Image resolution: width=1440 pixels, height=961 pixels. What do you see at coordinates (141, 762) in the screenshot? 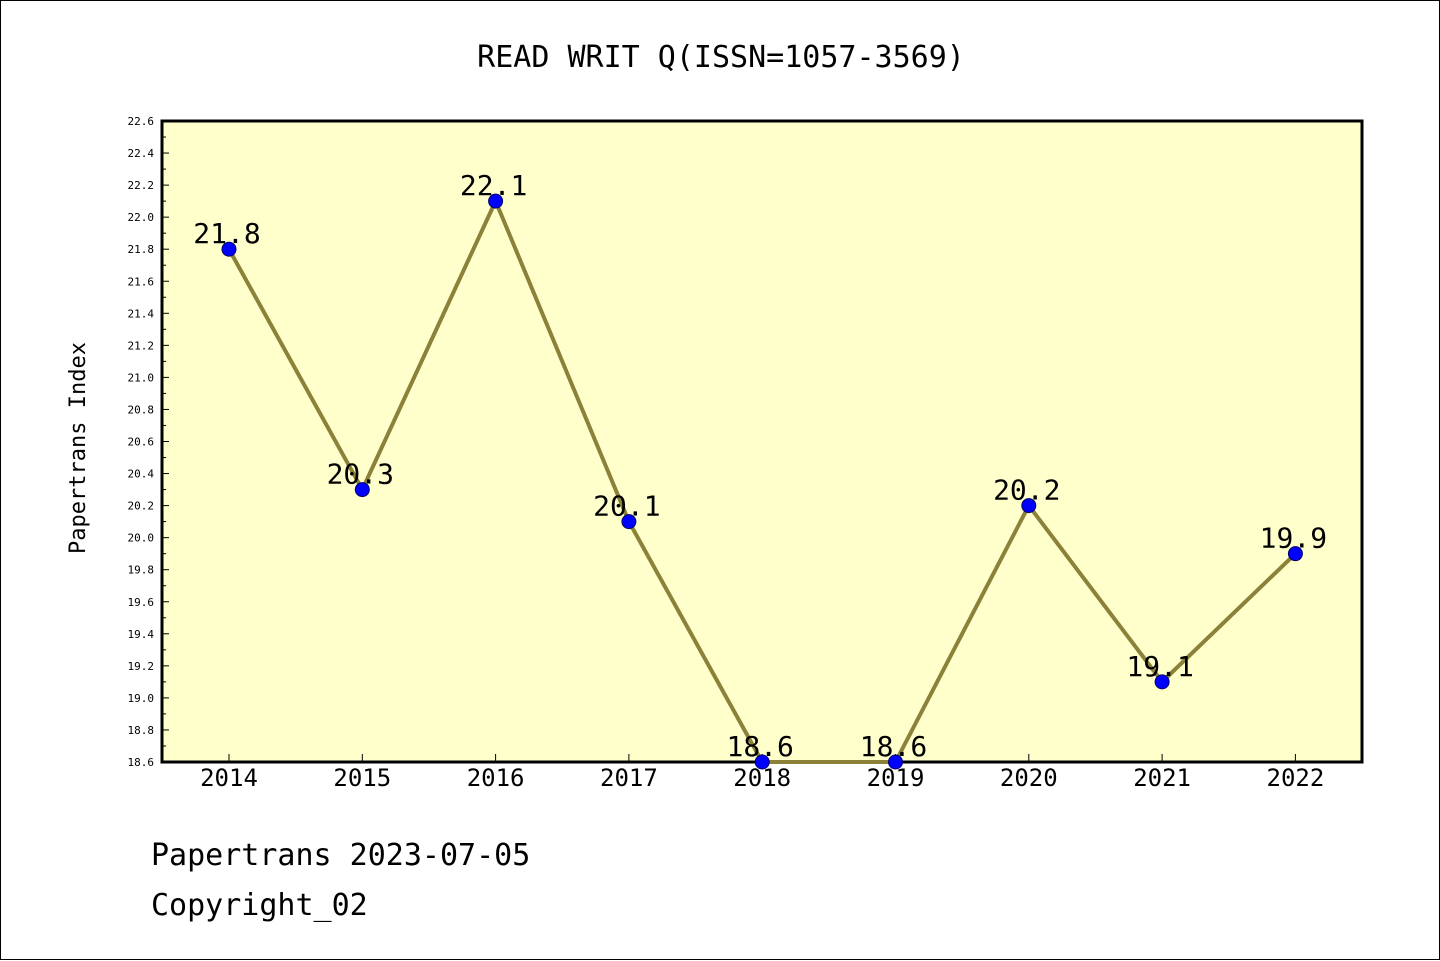
I see `y-tick-label: 18.6` at bounding box center [141, 762].